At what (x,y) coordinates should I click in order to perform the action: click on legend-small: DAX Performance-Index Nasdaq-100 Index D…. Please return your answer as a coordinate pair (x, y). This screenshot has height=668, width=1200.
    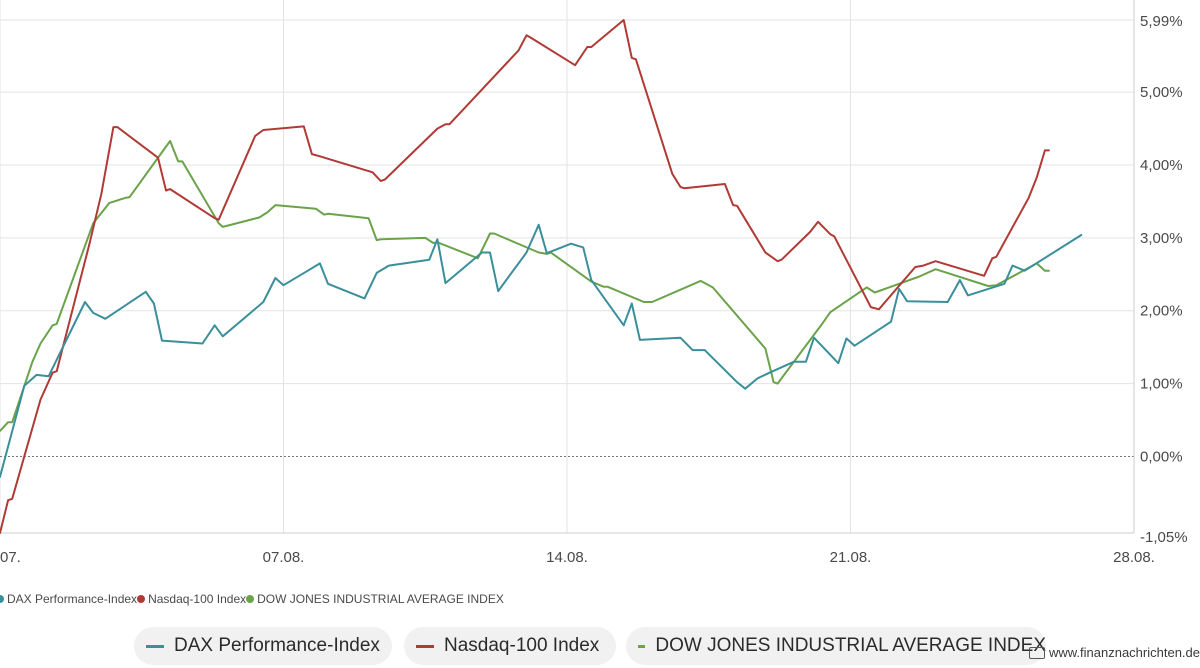
    Looking at the image, I should click on (252, 599).